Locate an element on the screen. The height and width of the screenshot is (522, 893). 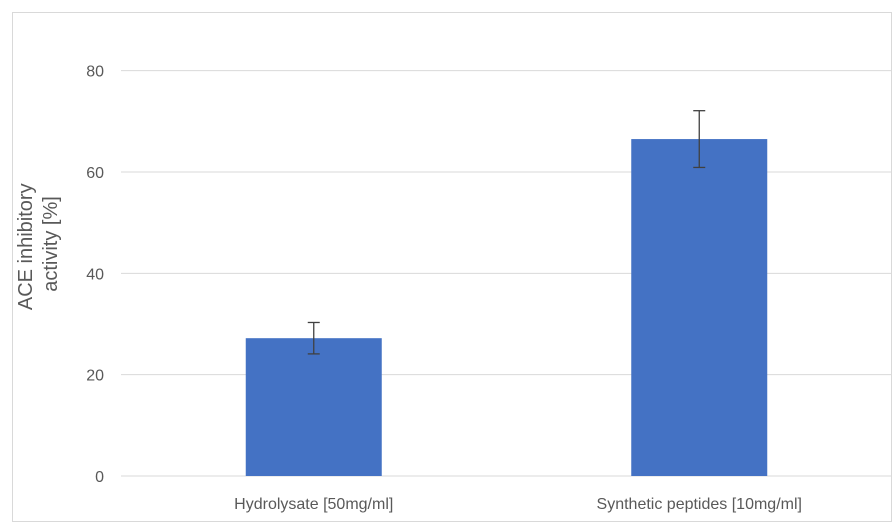
y-tick-label: 20 is located at coordinates (95, 376).